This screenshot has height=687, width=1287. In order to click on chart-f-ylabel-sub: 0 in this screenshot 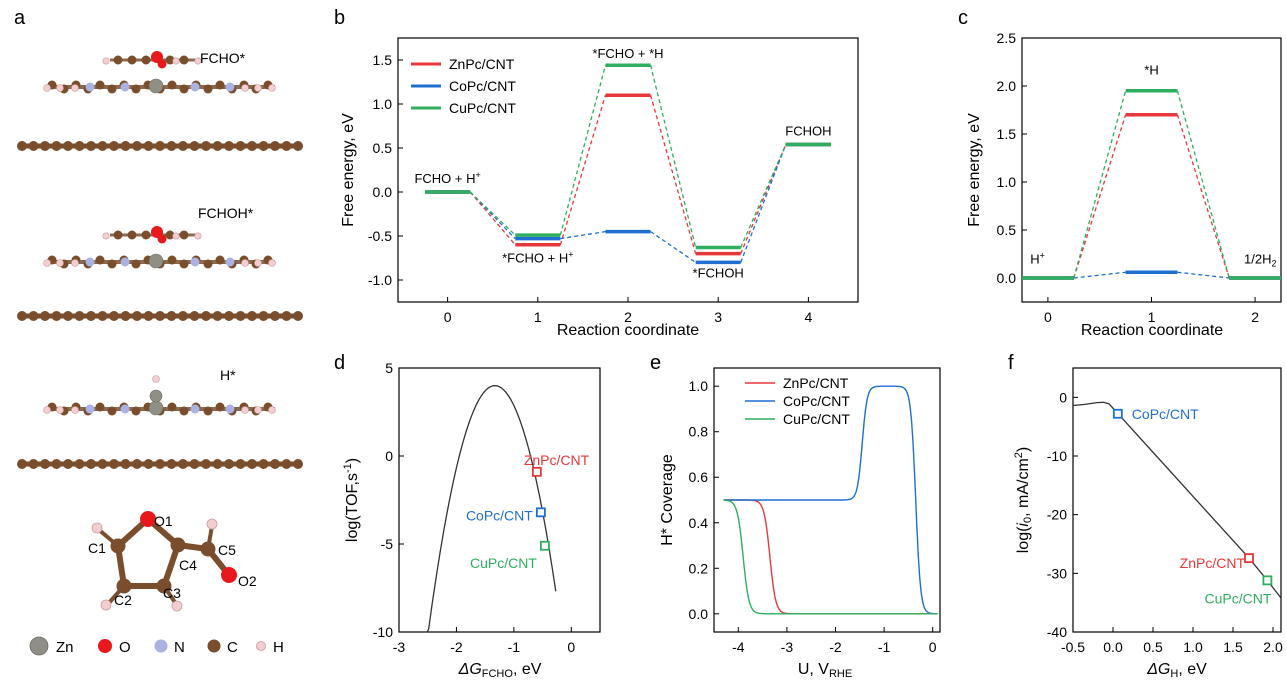, I will do `click(1028, 520)`.